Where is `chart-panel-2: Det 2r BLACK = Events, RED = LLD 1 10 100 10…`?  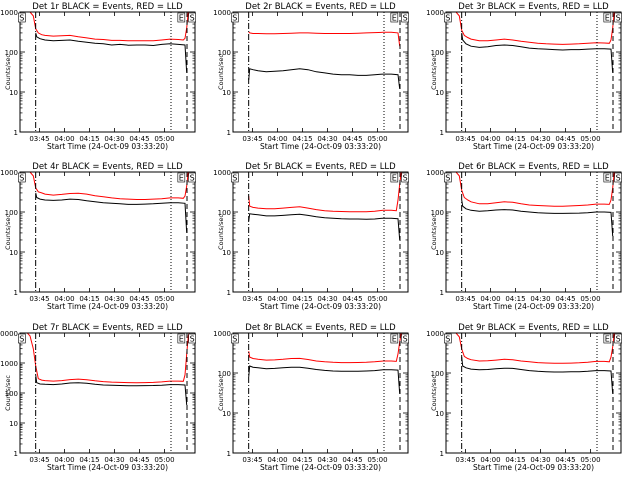 chart-panel-2: Det 2r BLACK = Events, RED = LLD 1 10 100 10… is located at coordinates (311, 76).